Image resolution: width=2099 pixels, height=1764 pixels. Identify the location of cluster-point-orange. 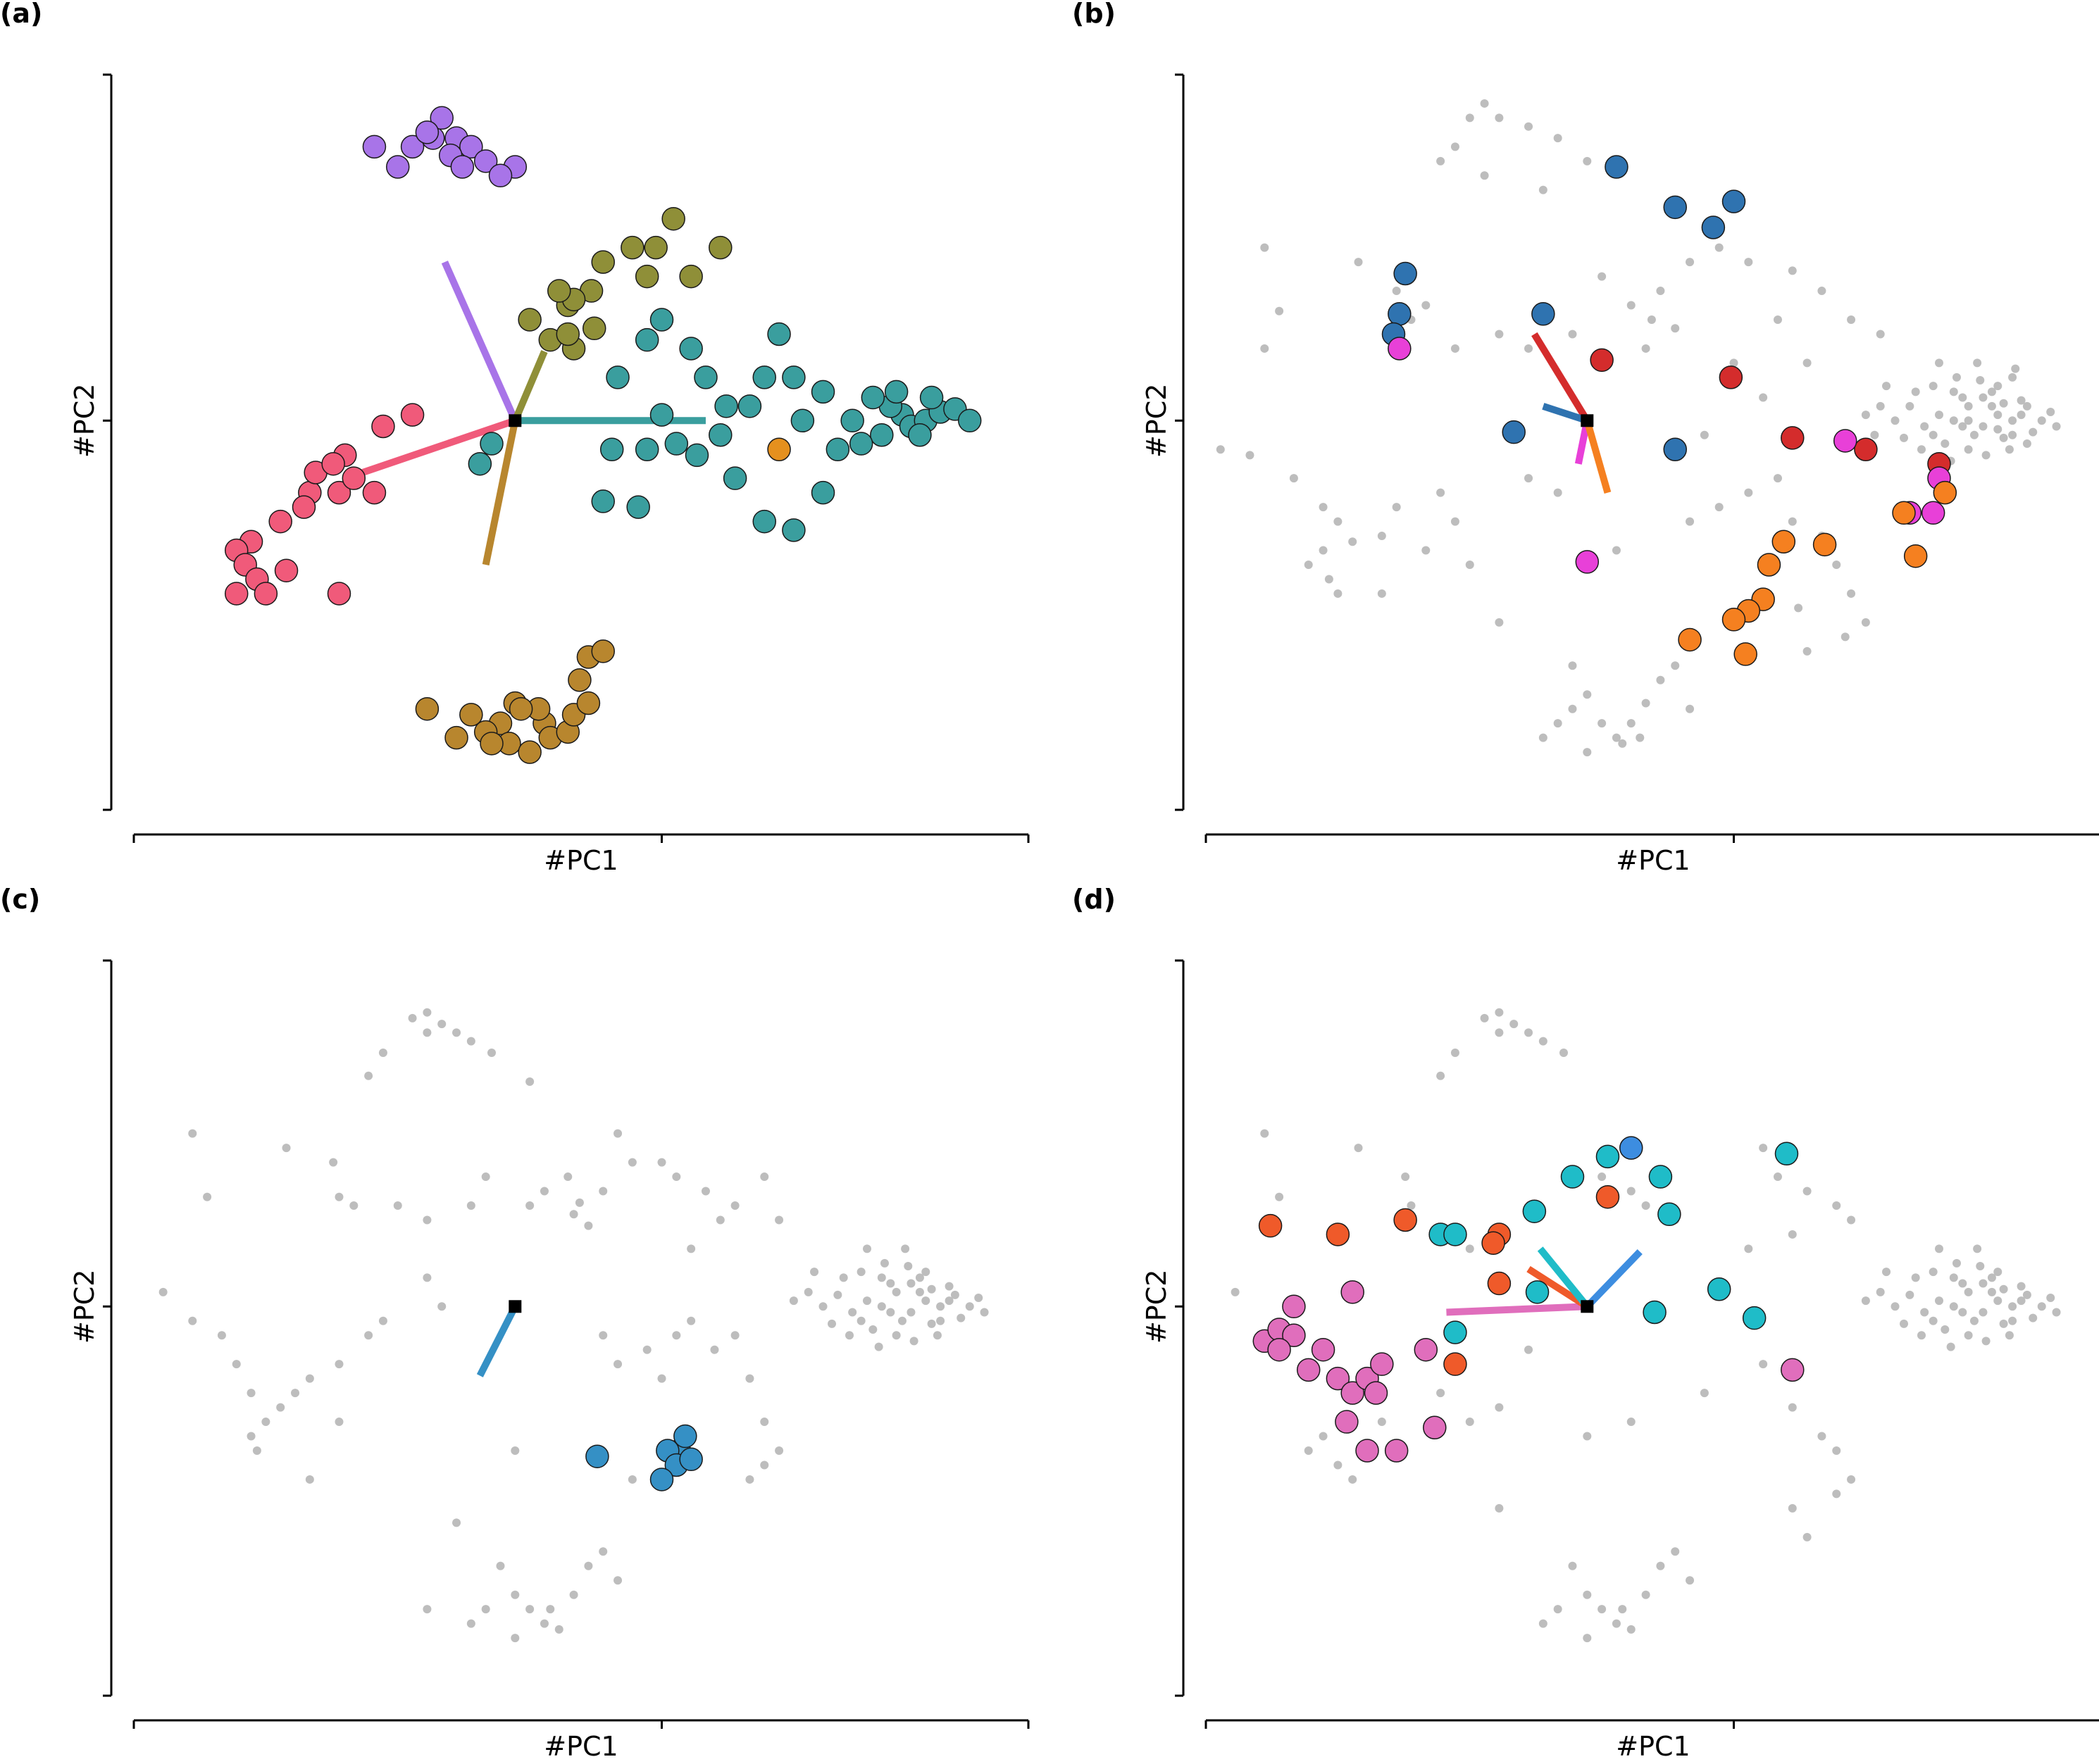
(1945, 492).